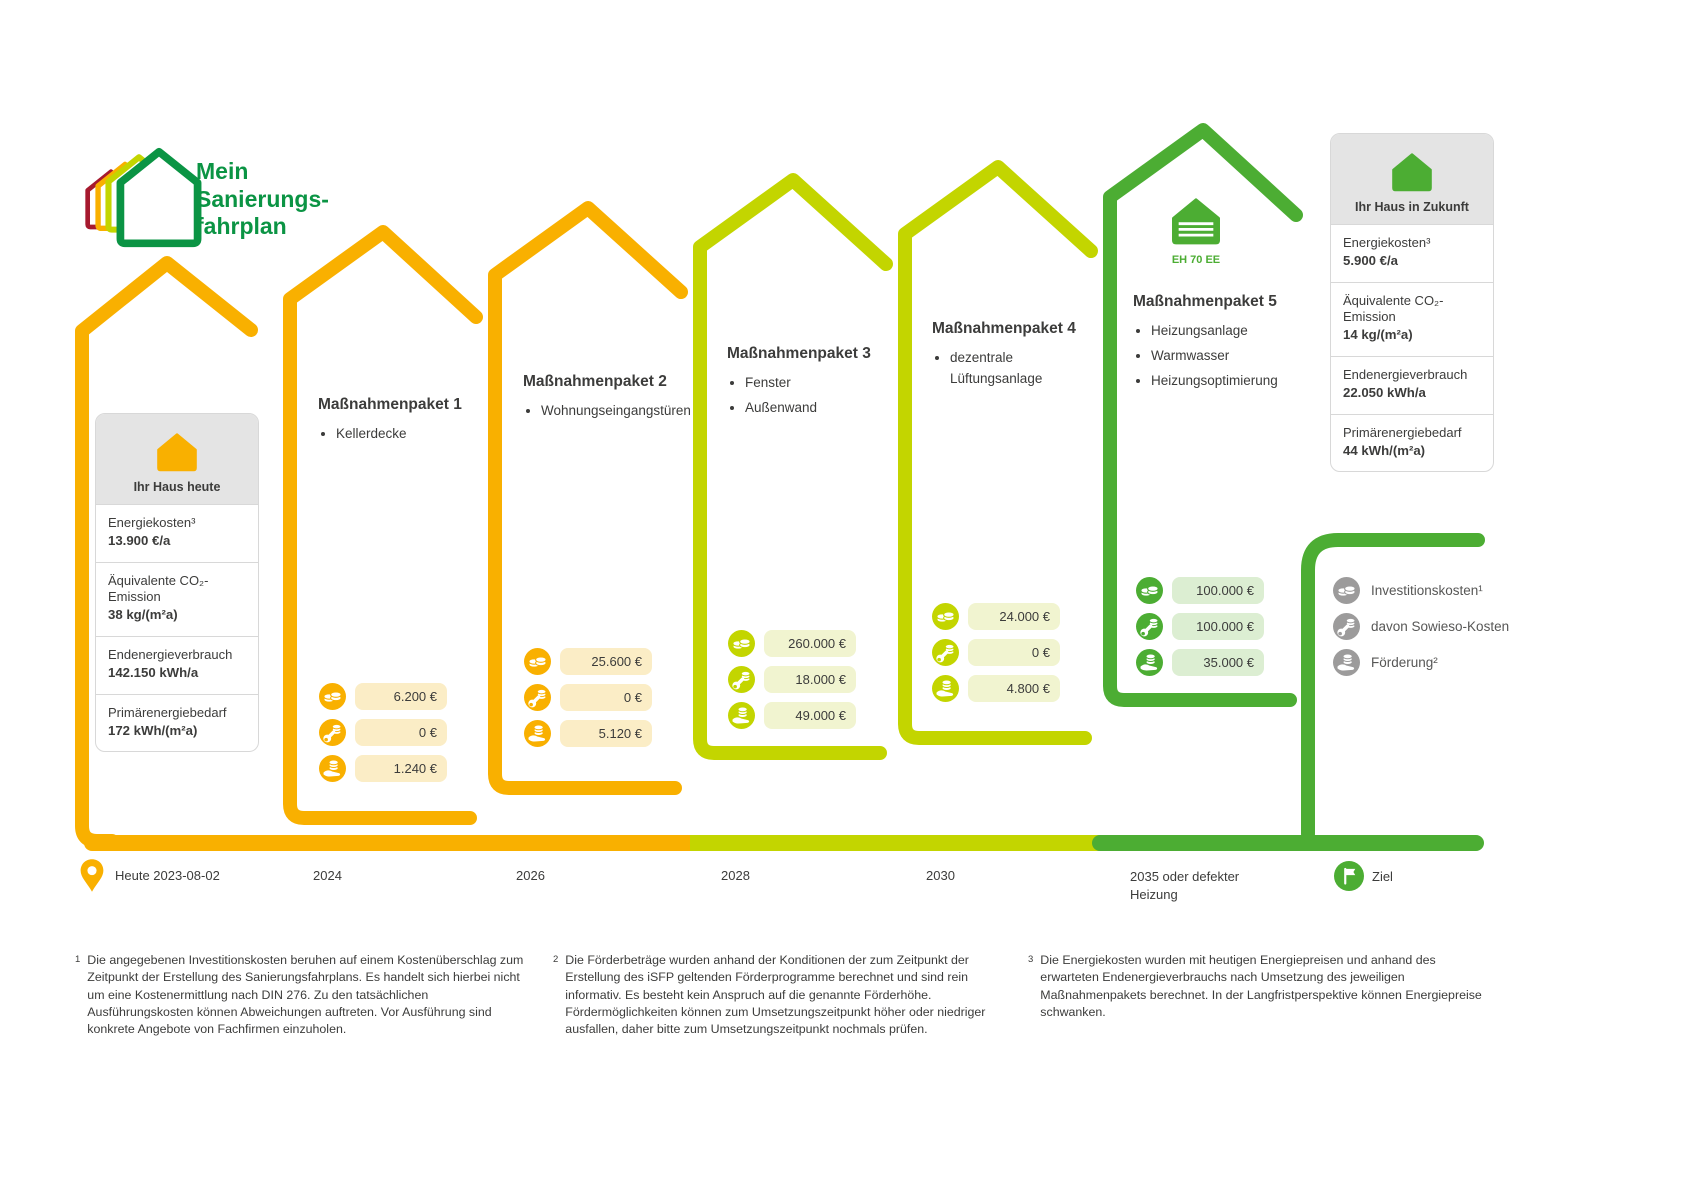  What do you see at coordinates (1349, 876) in the screenshot?
I see `flag-icon` at bounding box center [1349, 876].